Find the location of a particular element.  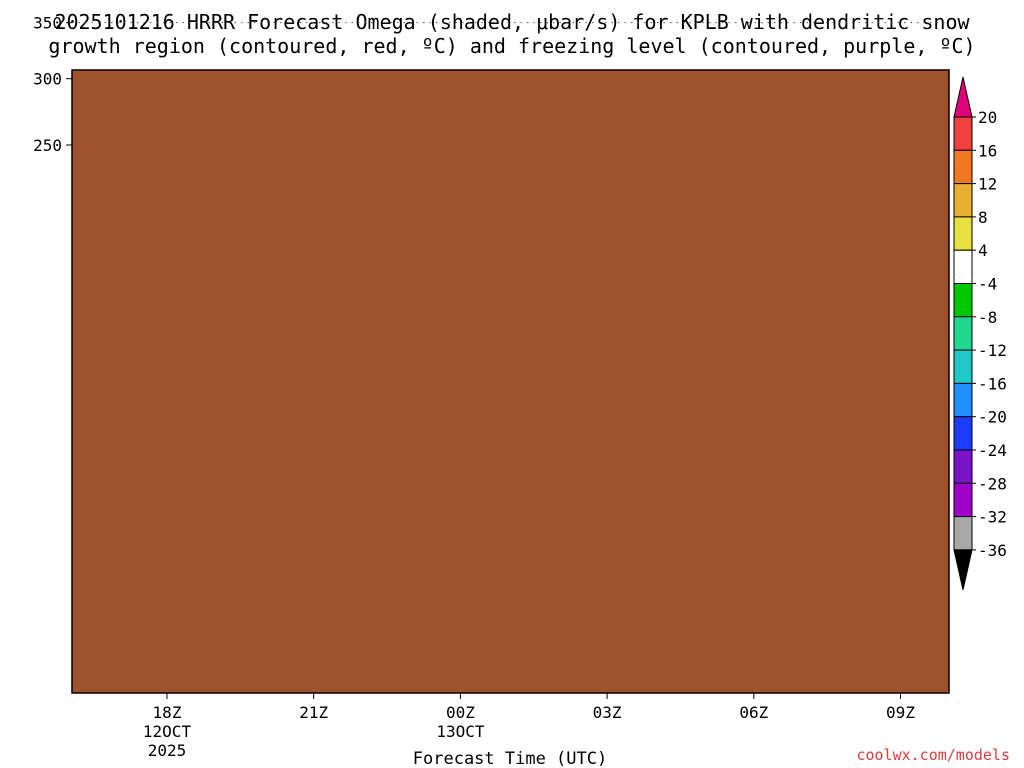

colorbar-label: -28 is located at coordinates (992, 483).